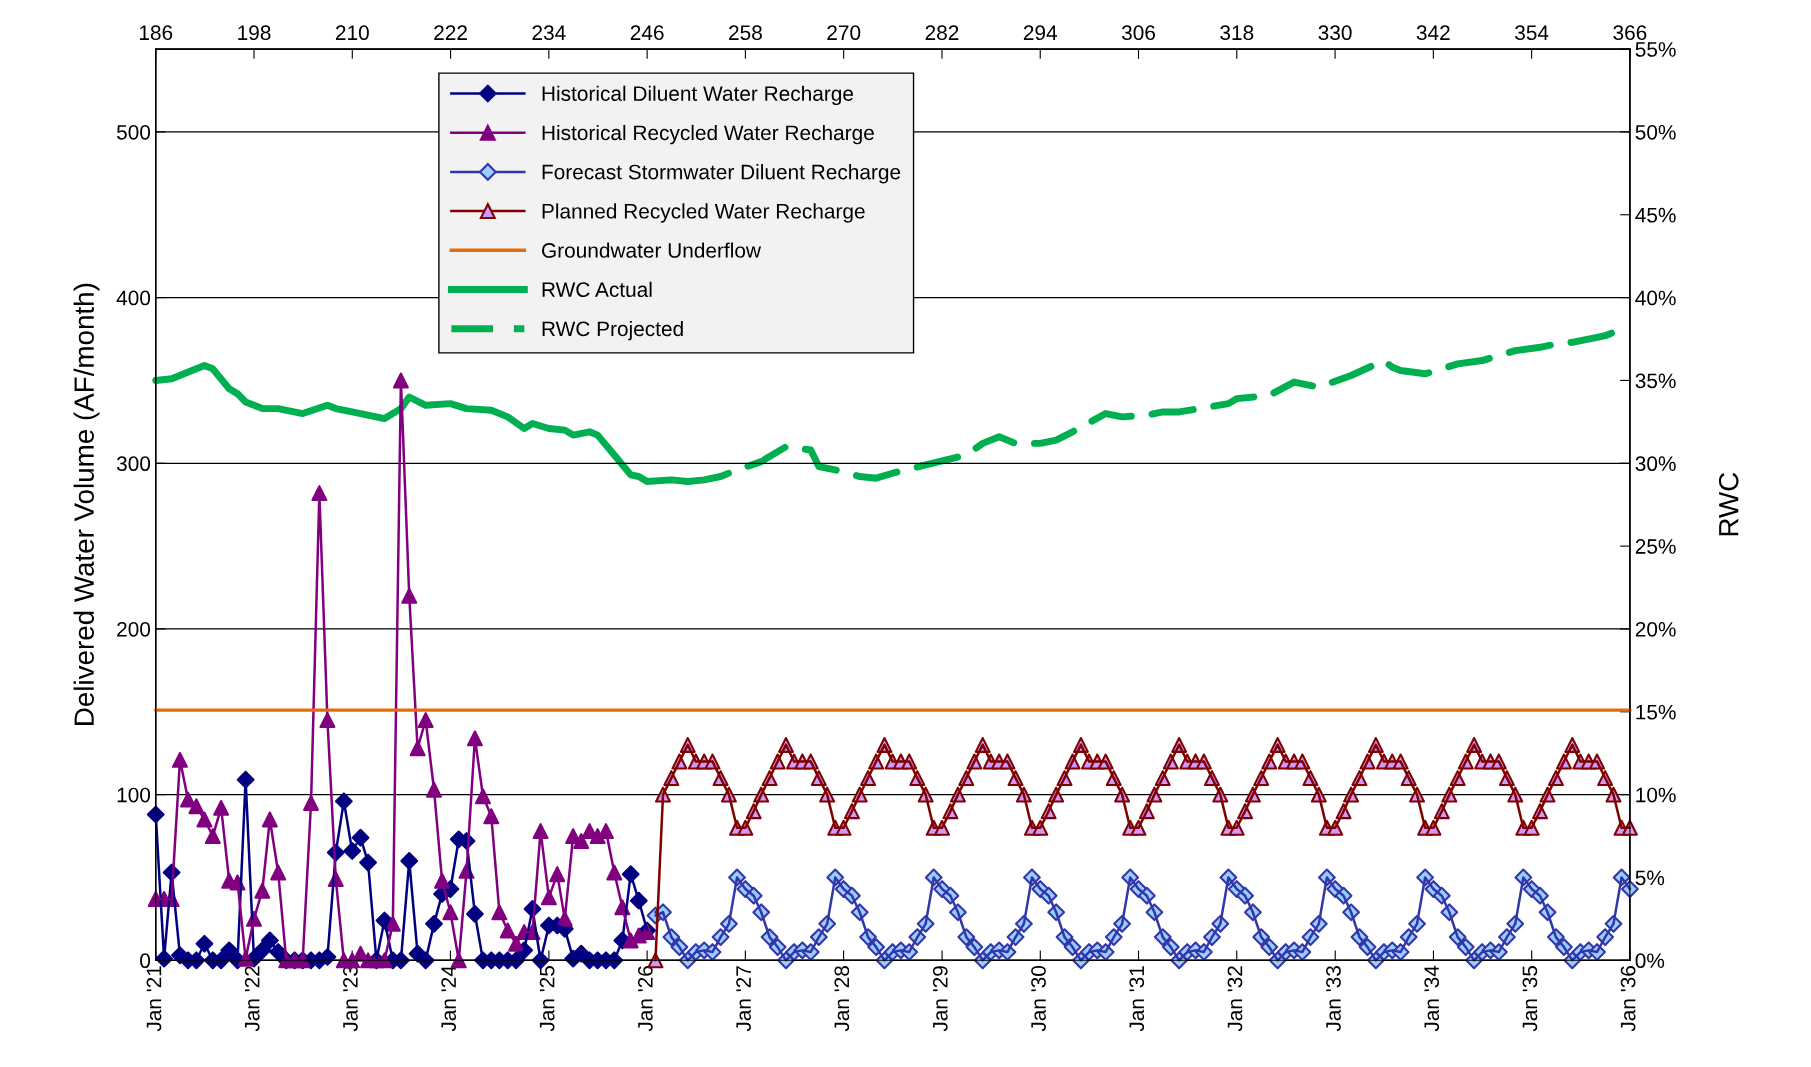  Describe the element at coordinates (1137, 999) in the screenshot. I see `x-tick-label: Jan '31` at that location.